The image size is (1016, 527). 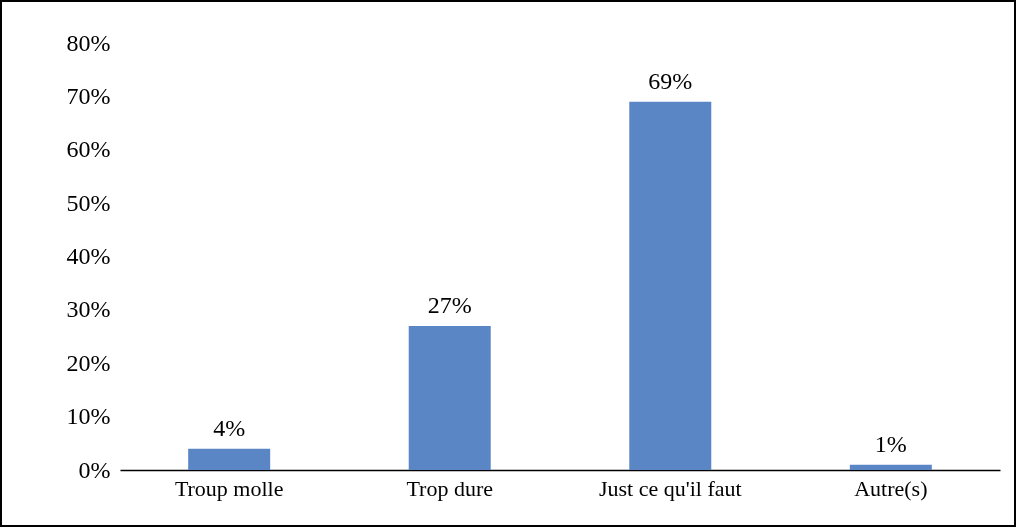 I want to click on y-tick-label: 30%, so click(x=88, y=309).